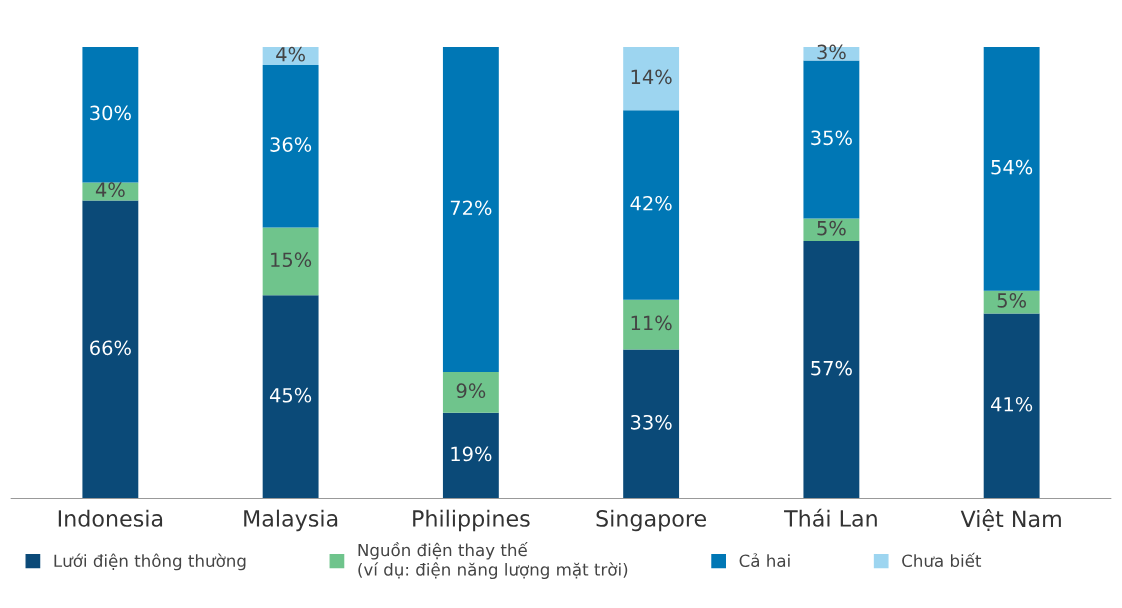  What do you see at coordinates (651, 520) in the screenshot?
I see `x-tick-label: Singapore` at bounding box center [651, 520].